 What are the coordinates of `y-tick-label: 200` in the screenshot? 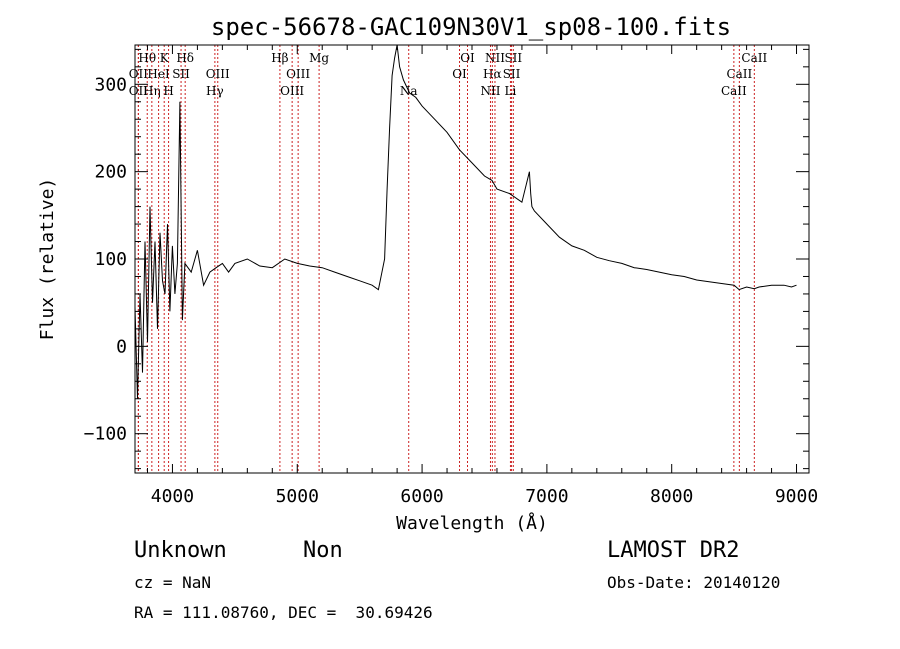 It's located at (110, 172).